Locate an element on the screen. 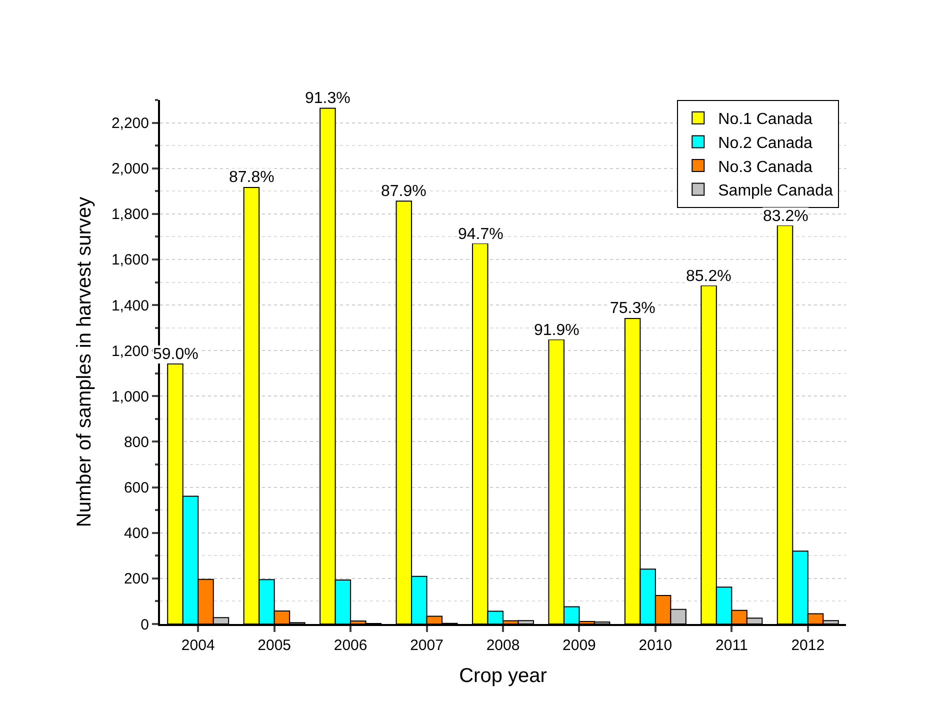 The width and height of the screenshot is (946, 704). y-tick-label: 1,400 is located at coordinates (130, 305).